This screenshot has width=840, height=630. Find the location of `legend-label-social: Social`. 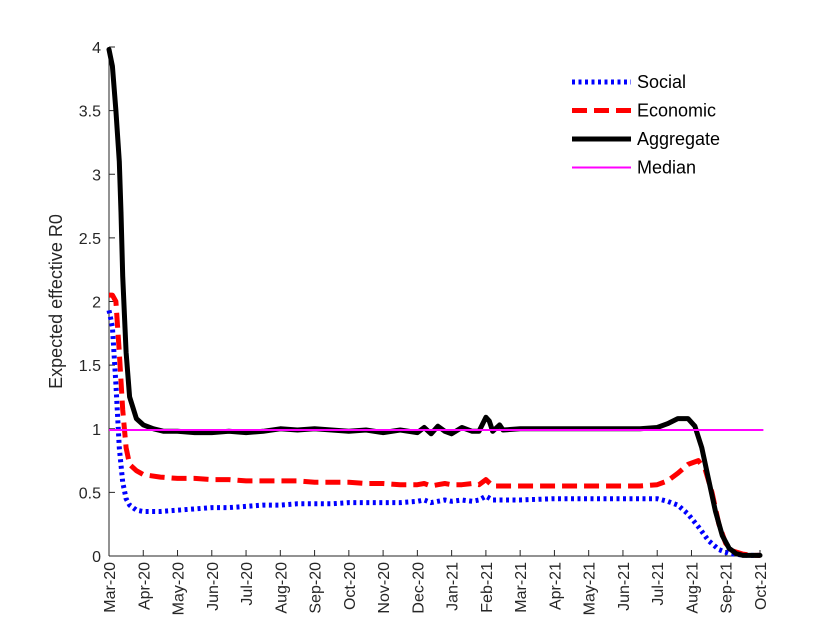

legend-label-social: Social is located at coordinates (661, 82).